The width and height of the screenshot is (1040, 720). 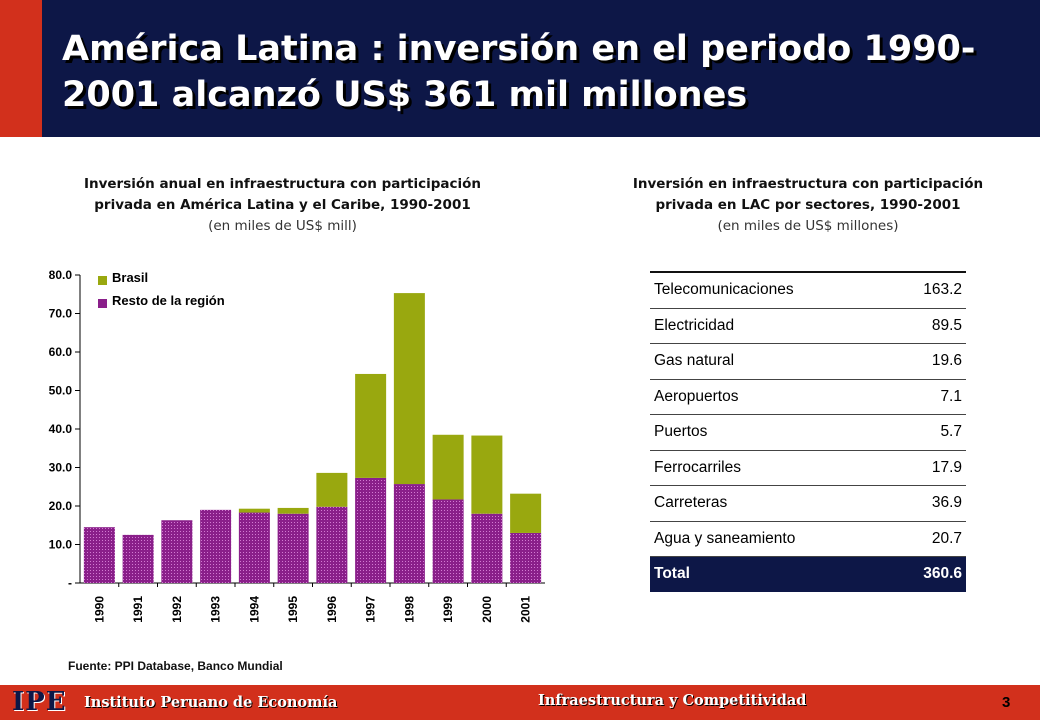 What do you see at coordinates (102, 303) in the screenshot?
I see `legend-swatch-resto` at bounding box center [102, 303].